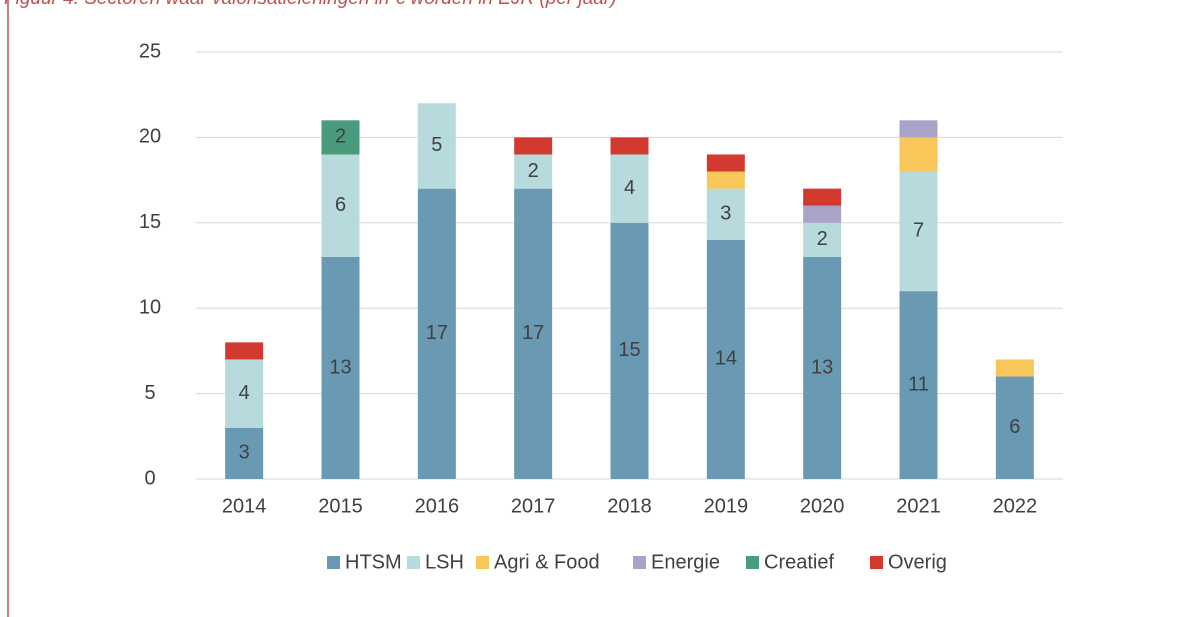 The width and height of the screenshot is (1200, 617). I want to click on data-label: 7, so click(918, 231).